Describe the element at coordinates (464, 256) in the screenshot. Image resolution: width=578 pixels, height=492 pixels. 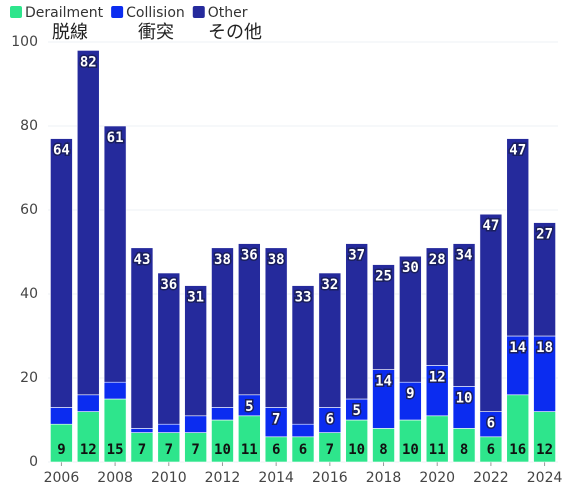
I see `data-label: 34` at that location.